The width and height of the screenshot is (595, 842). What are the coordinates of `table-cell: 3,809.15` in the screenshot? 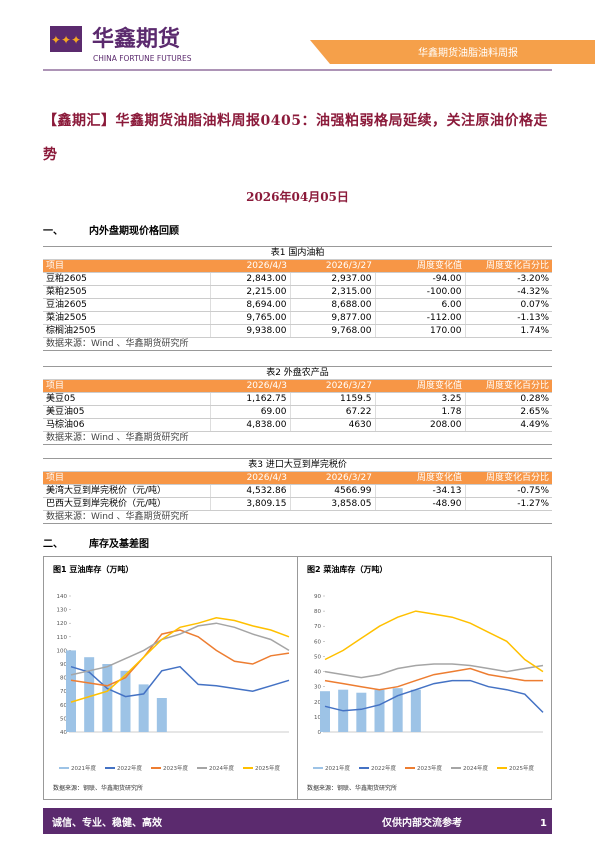 It's located at (249, 504).